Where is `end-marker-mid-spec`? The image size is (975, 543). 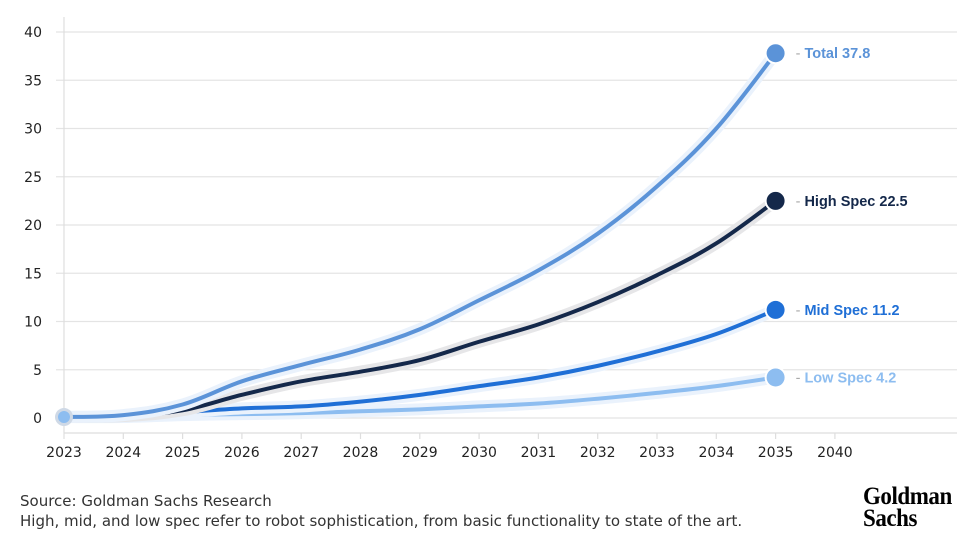 end-marker-mid-spec is located at coordinates (775, 309).